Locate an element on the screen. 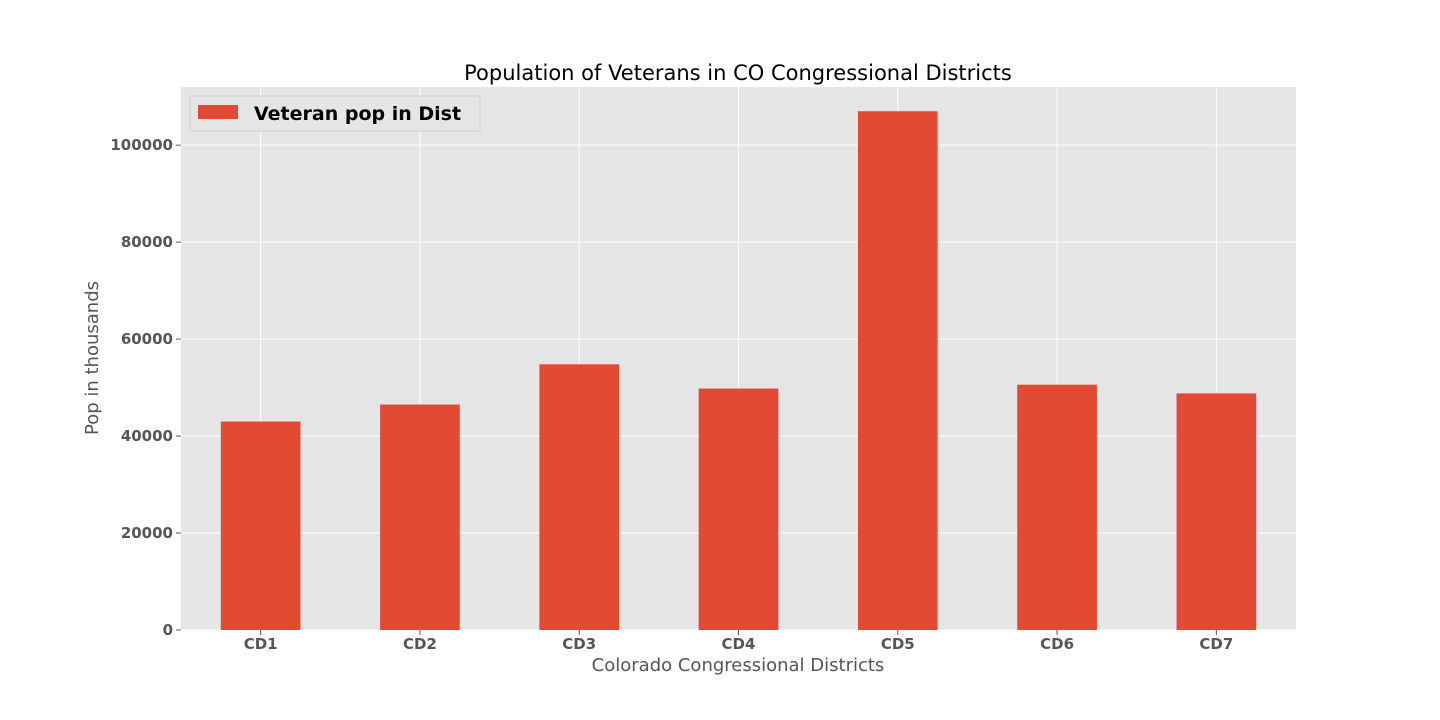 The image size is (1440, 720). legend-box is located at coordinates (335, 113).